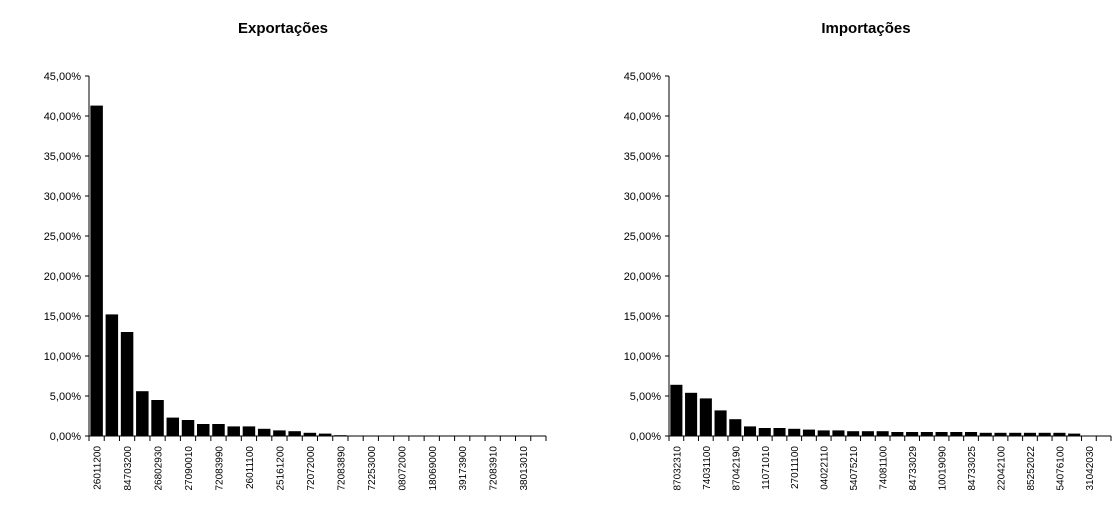  I want to click on x-category-label: 38013010, so click(524, 468).